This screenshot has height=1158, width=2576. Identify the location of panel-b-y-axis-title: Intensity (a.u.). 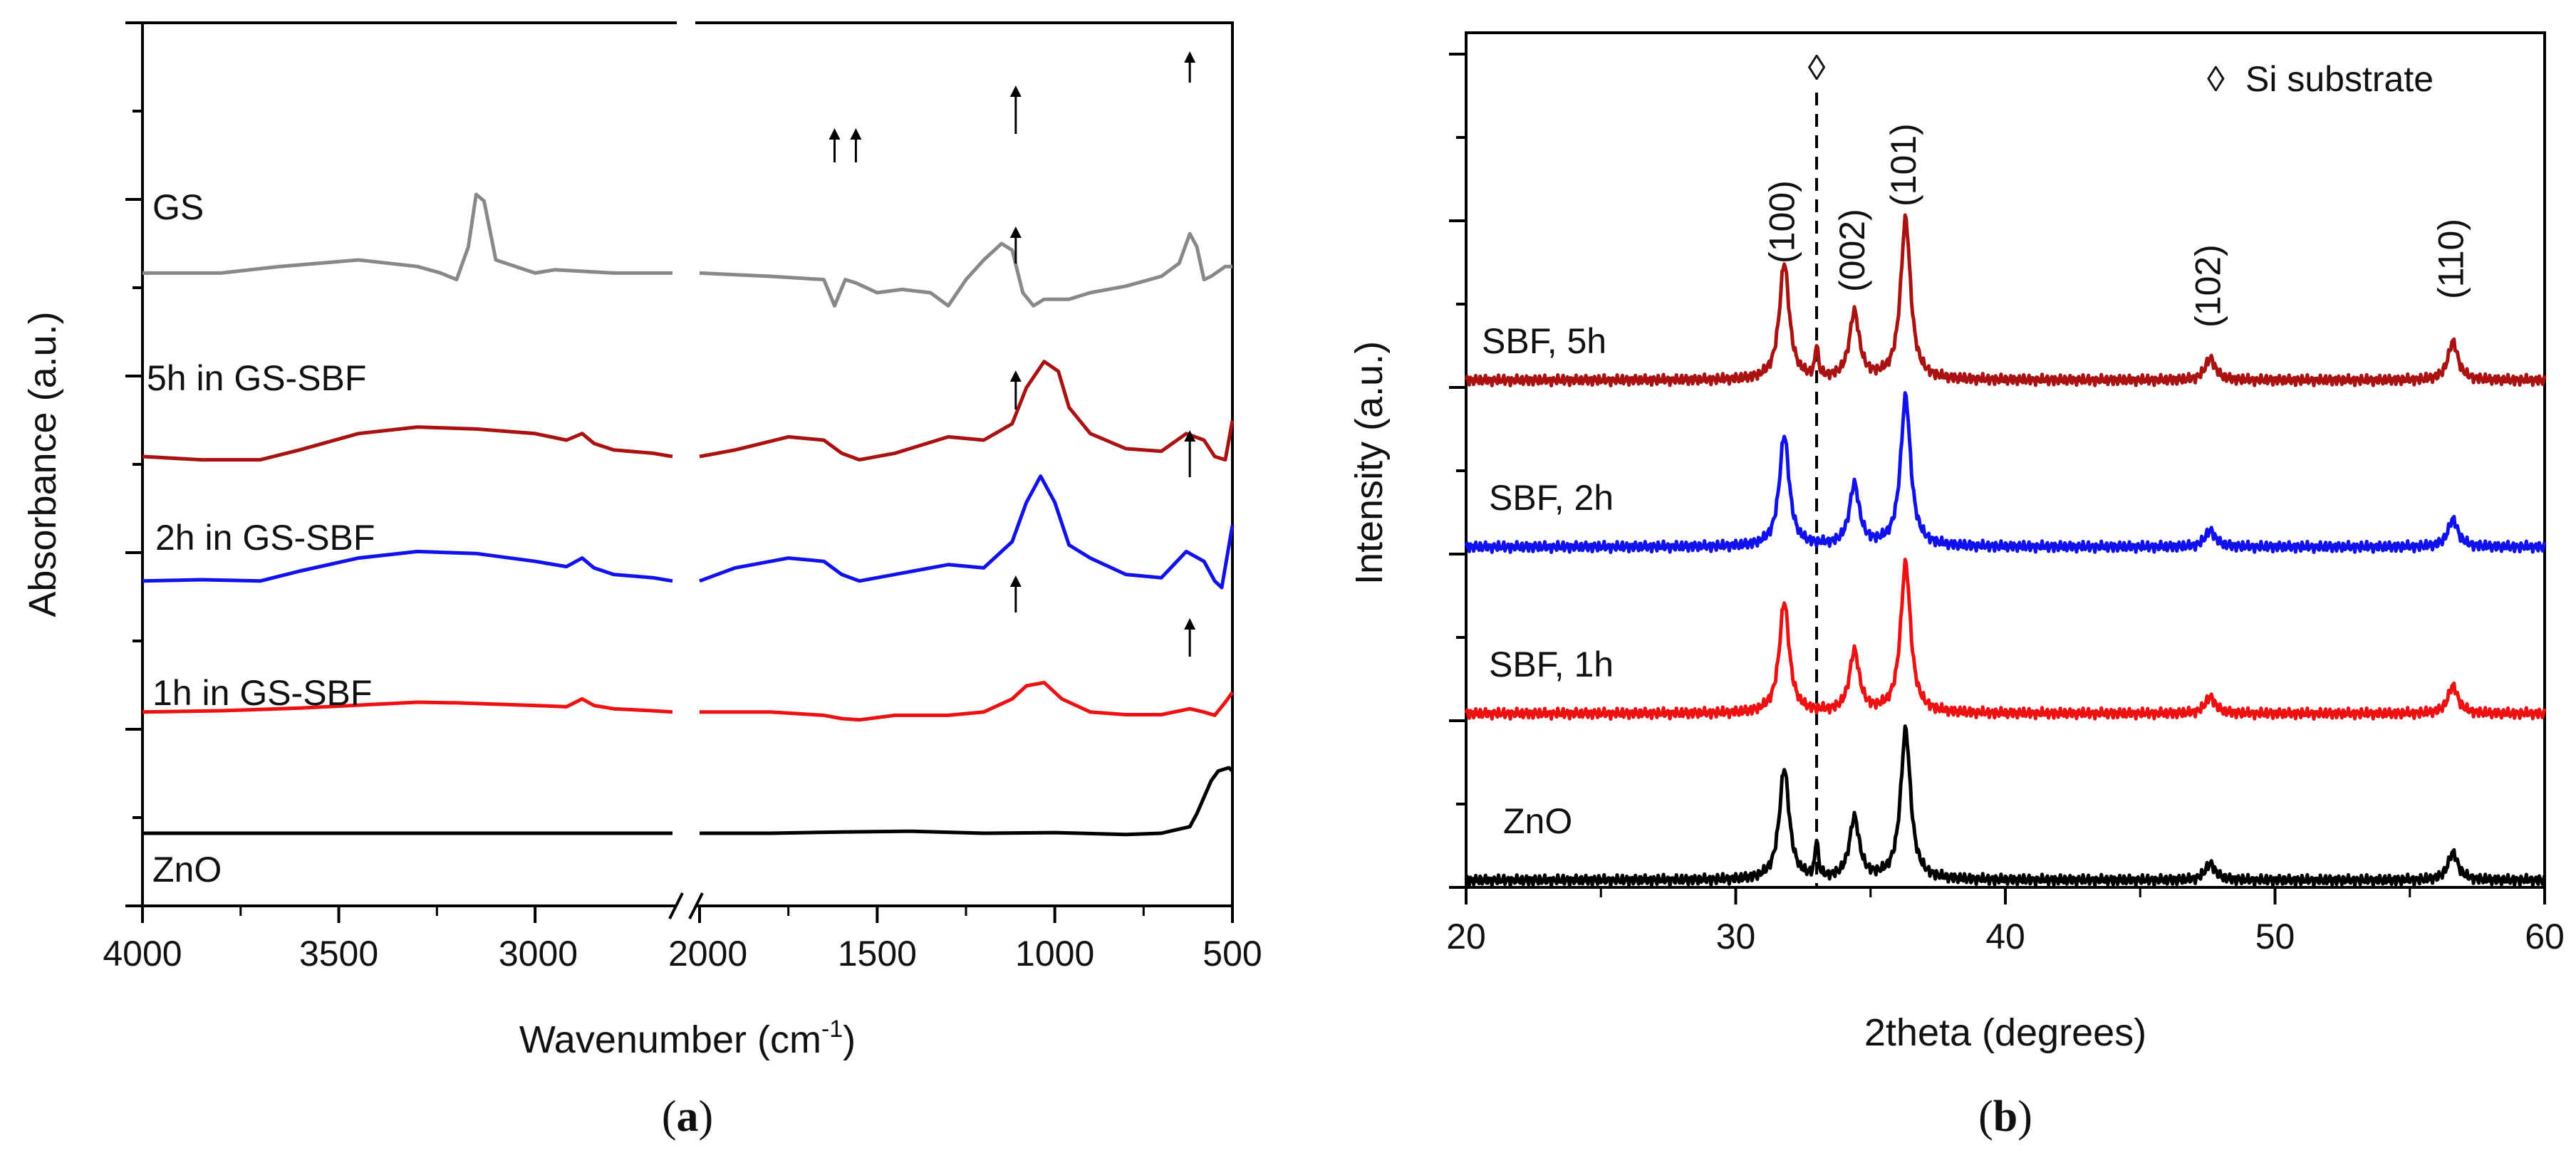
(1369, 463).